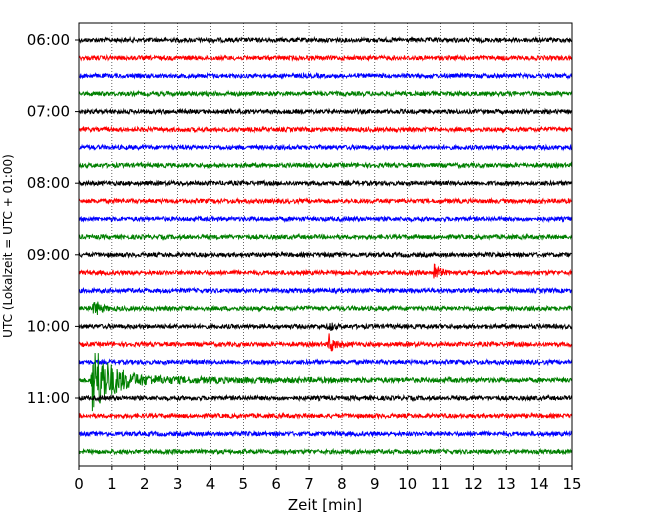 This screenshot has height=520, width=650. I want to click on y-axis-ticks: 06:00 07:00 08:00 09:00 10:00 11:00, so click(53, 219).